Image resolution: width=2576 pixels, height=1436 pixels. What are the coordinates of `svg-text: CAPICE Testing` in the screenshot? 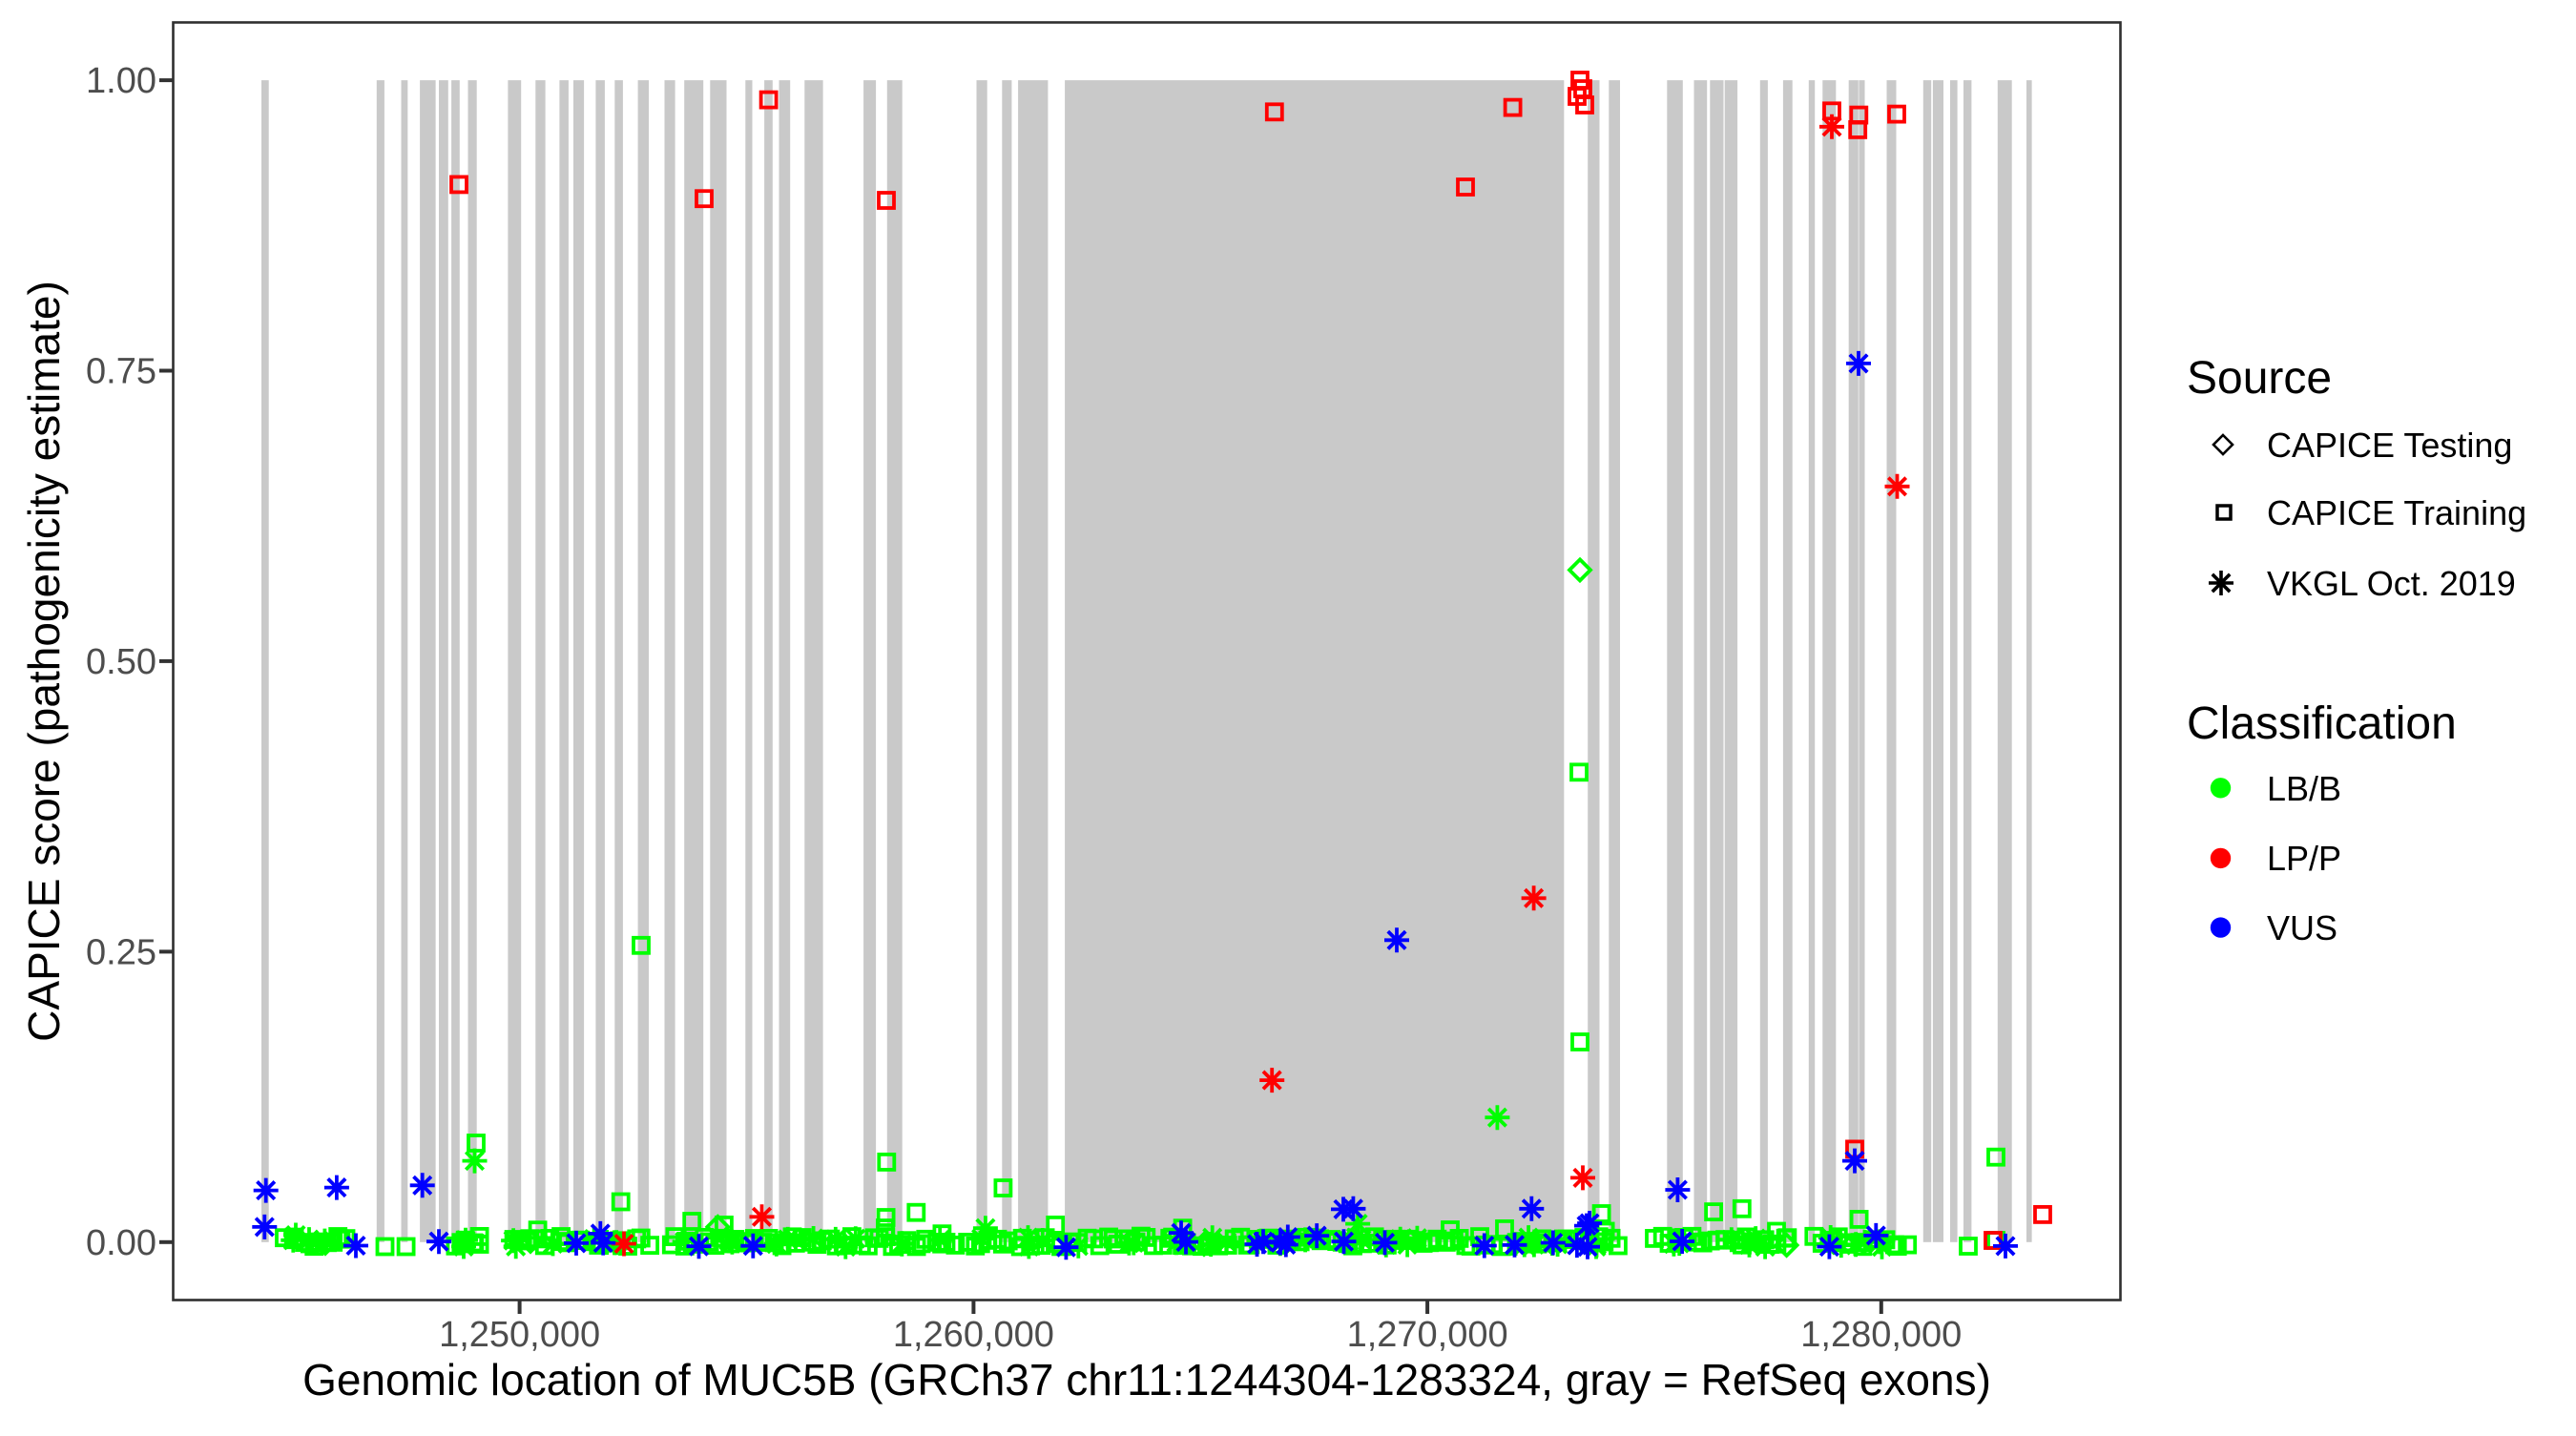 It's located at (2389, 445).